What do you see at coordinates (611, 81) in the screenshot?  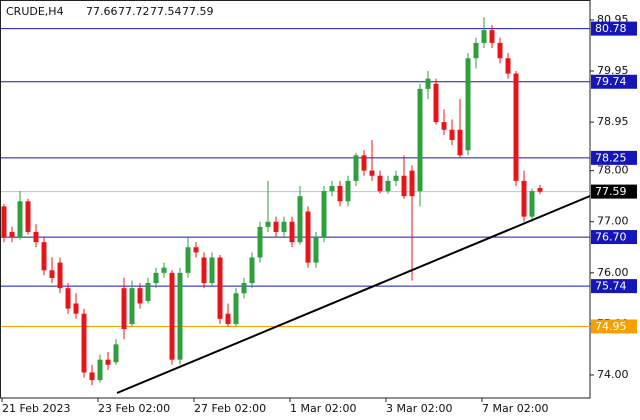 I see `level-label: 79.74` at bounding box center [611, 81].